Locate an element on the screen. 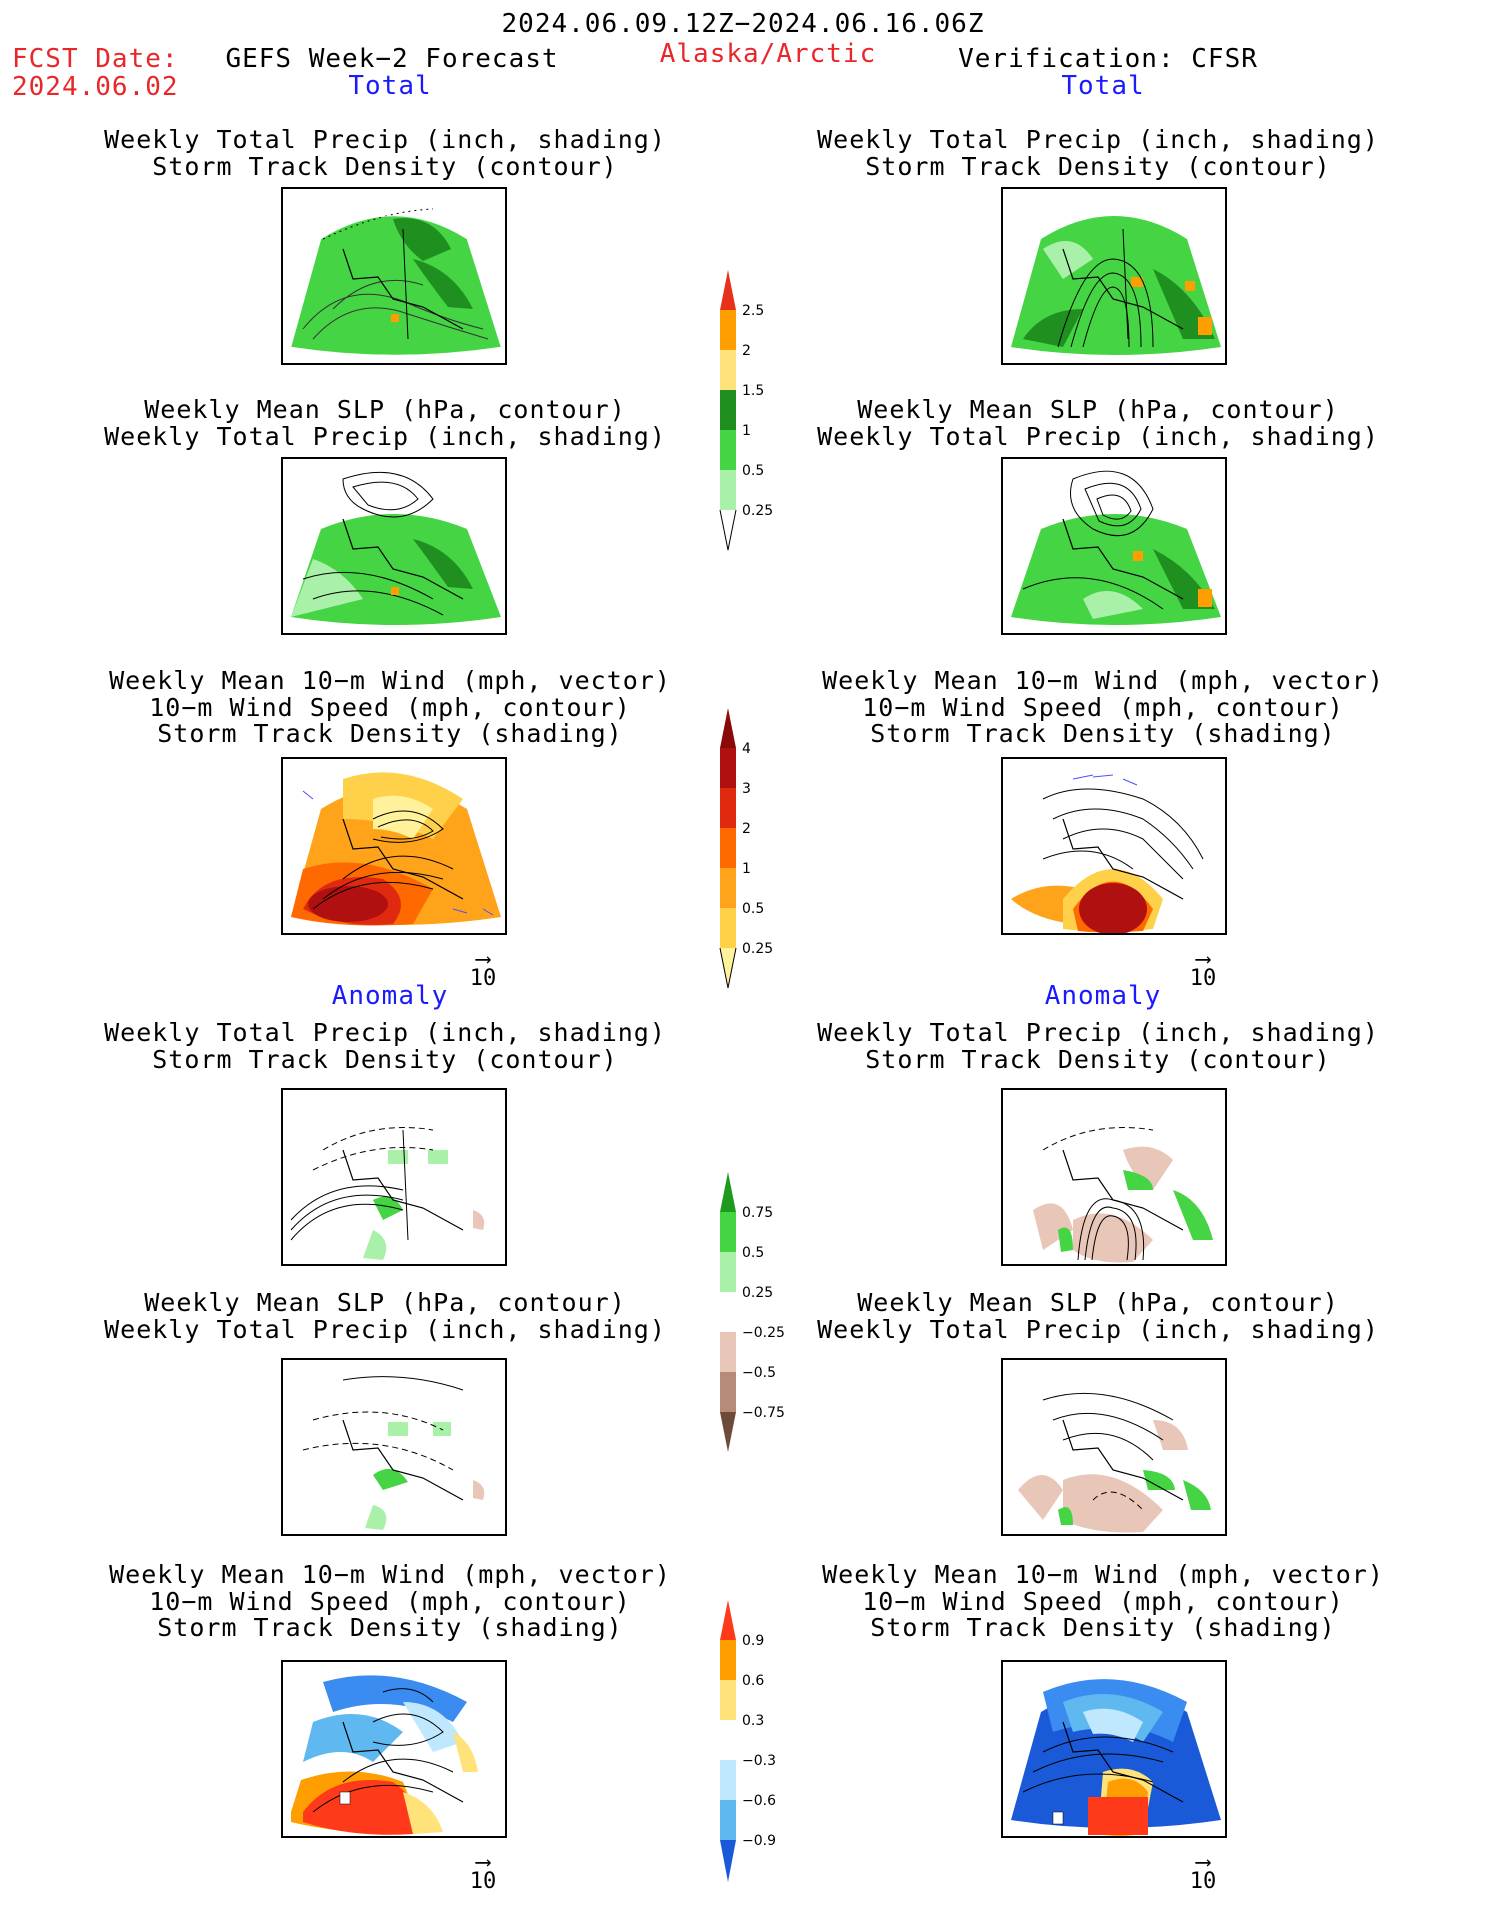 This screenshot has height=1925, width=1487. colorbar-precip-total-tick: 2.5 is located at coordinates (753, 311).